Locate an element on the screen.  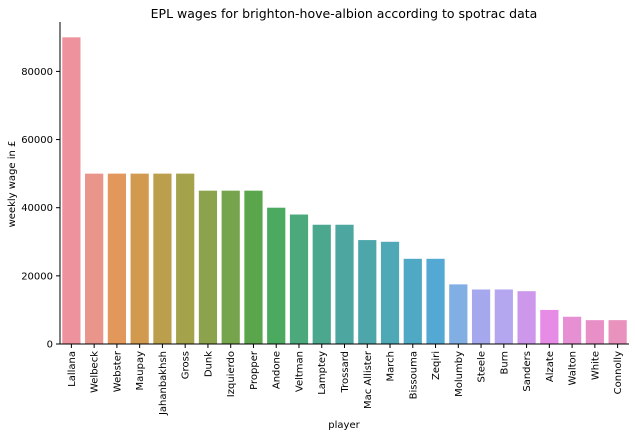
bar-zeqiri is located at coordinates (435, 301).